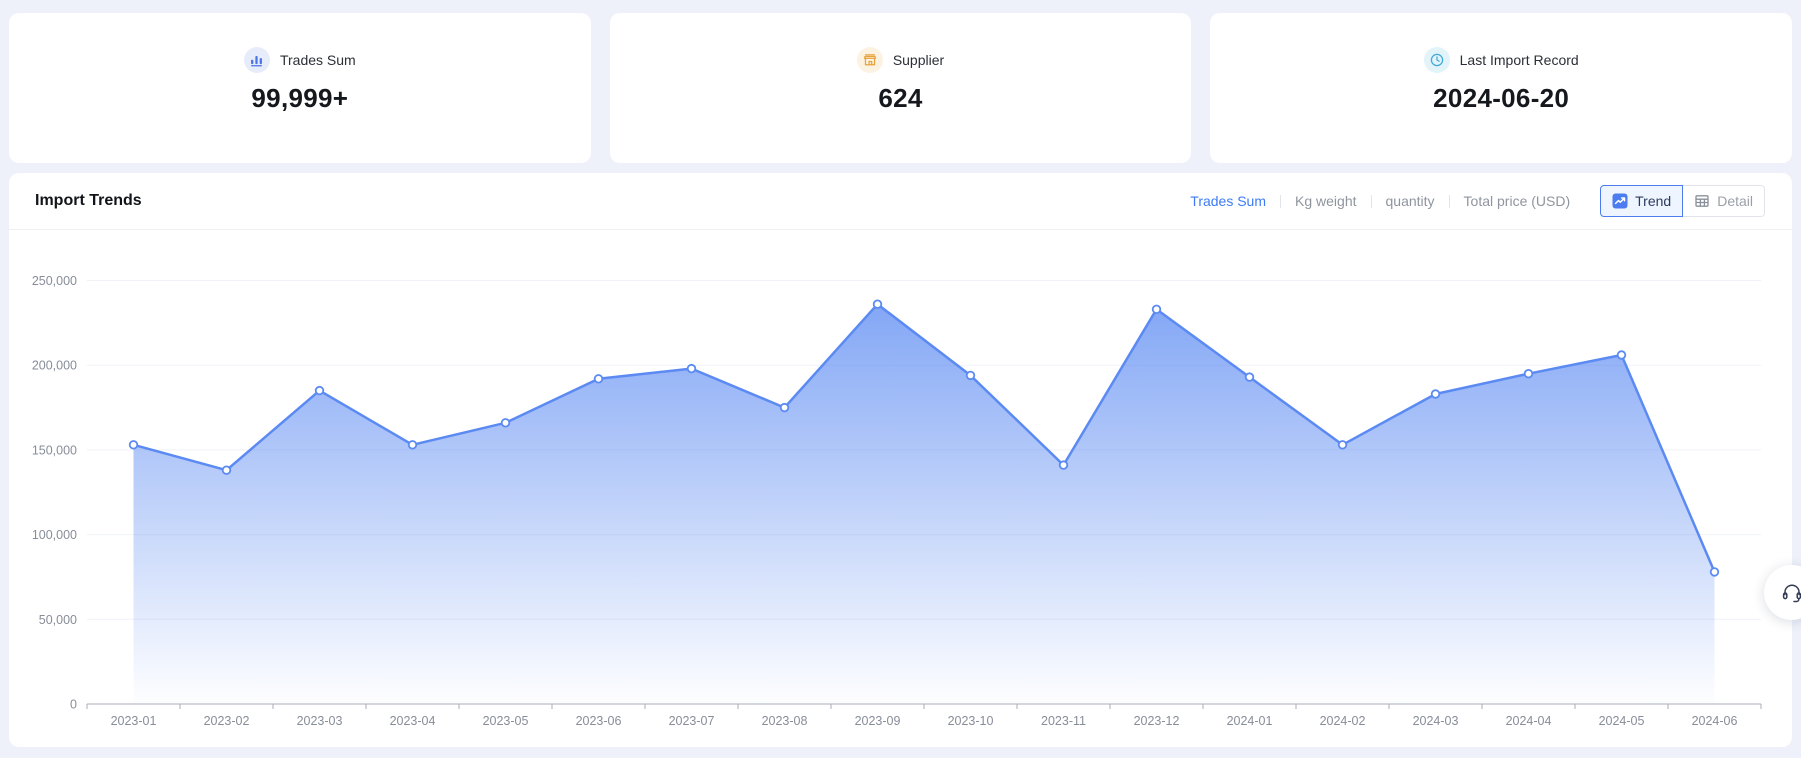 The image size is (1801, 758). What do you see at coordinates (1517, 201) in the screenshot?
I see `tab-total-price: Total price (USD)` at bounding box center [1517, 201].